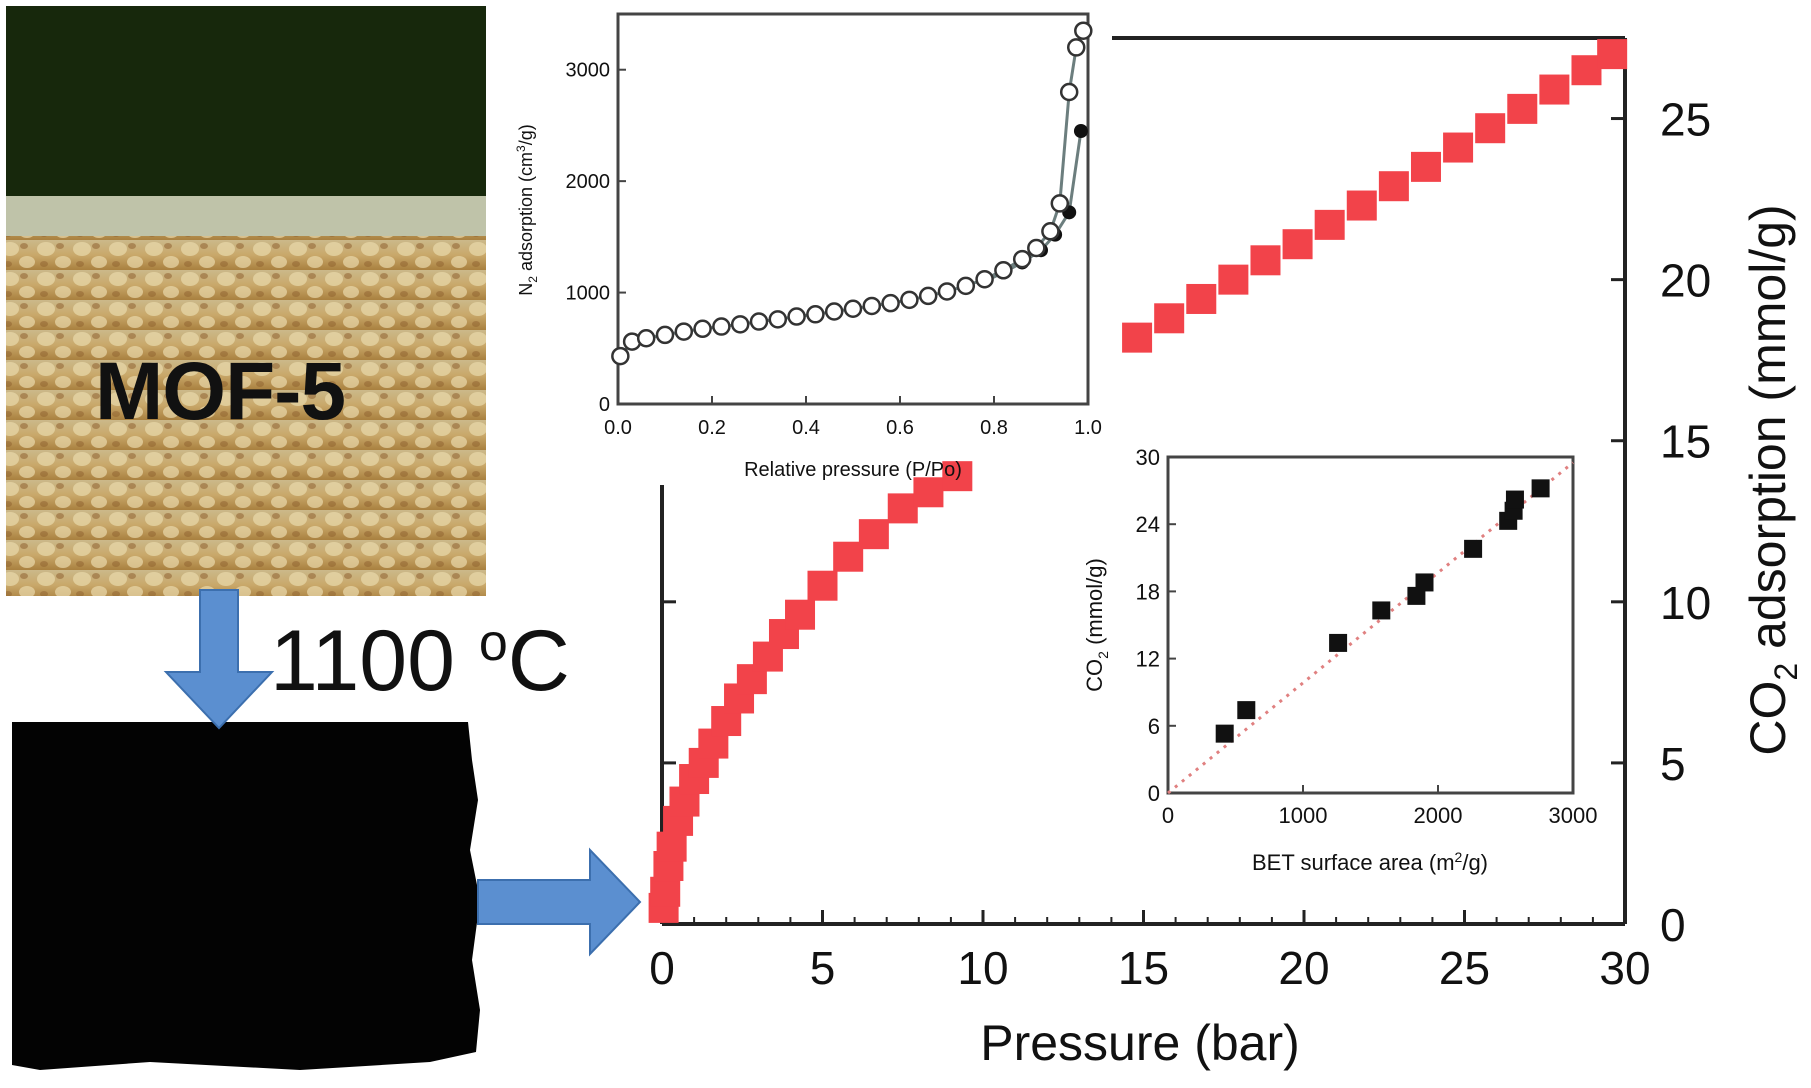 This screenshot has height=1088, width=1811. Describe the element at coordinates (1673, 764) in the screenshot. I see `main-y-tick-label: 5` at that location.